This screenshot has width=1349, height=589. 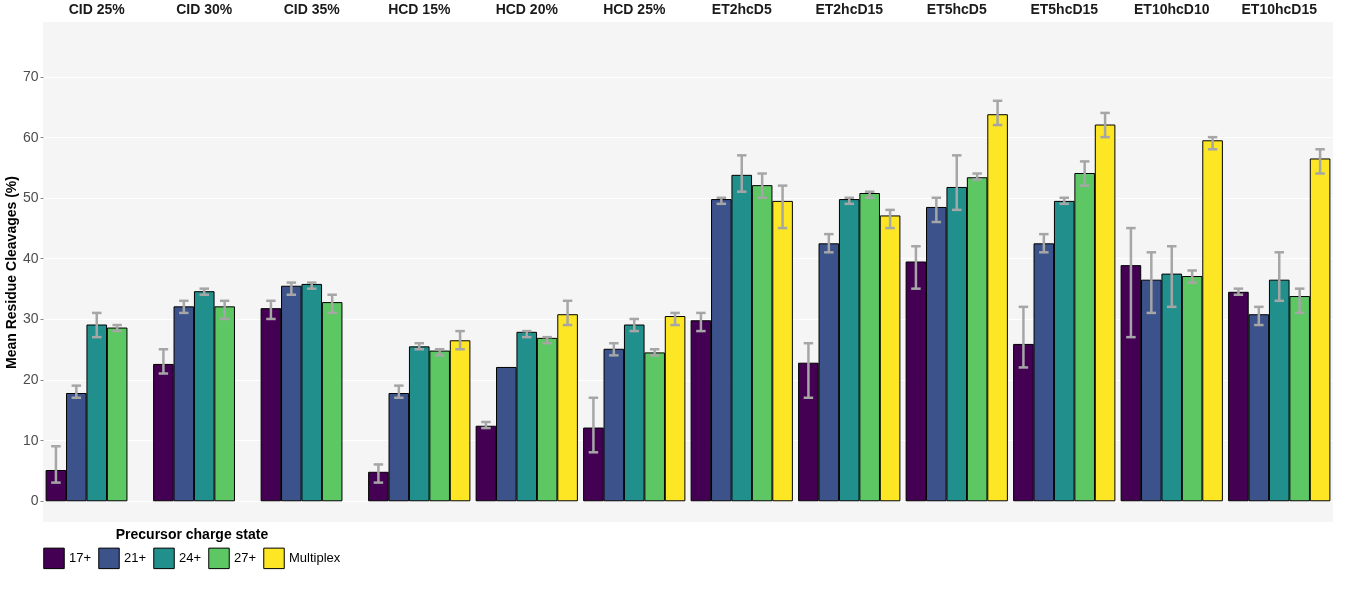 I want to click on legend-title: Precursor charge state, so click(x=192, y=534).